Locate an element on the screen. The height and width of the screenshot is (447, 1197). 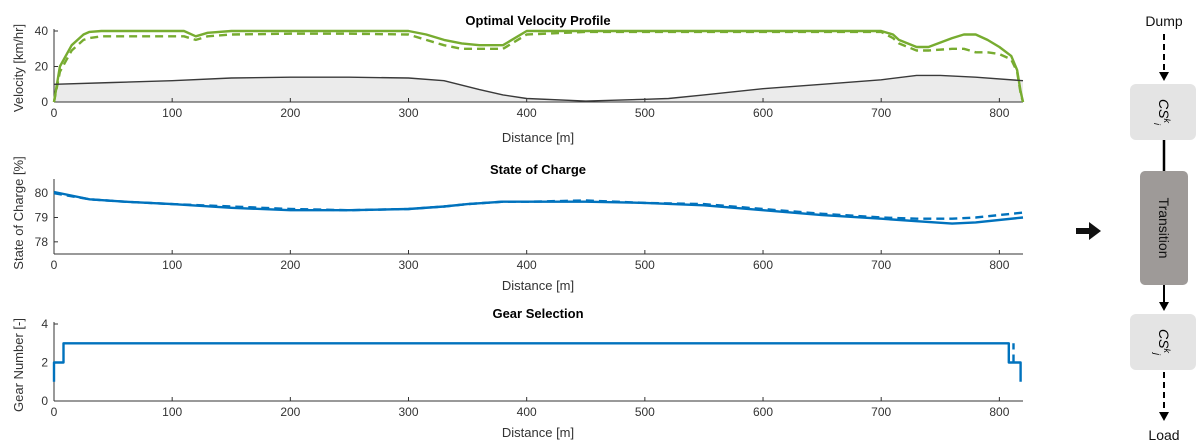
velocity-y-tick-label: 40 is located at coordinates (42, 31).